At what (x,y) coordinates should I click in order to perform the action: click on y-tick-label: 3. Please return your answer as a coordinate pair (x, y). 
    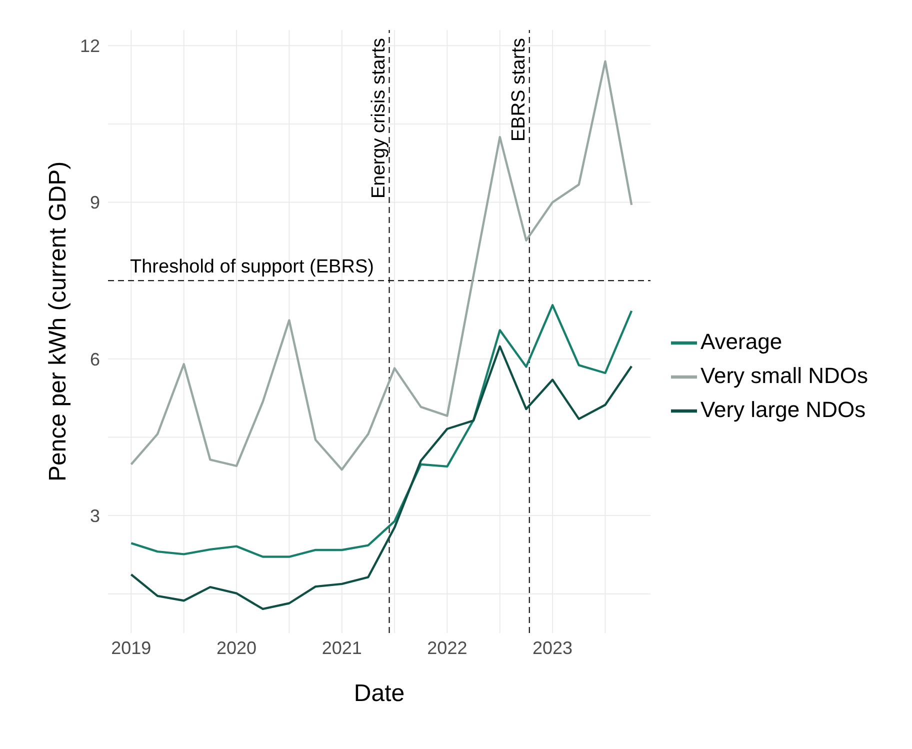
    Looking at the image, I should click on (95, 516).